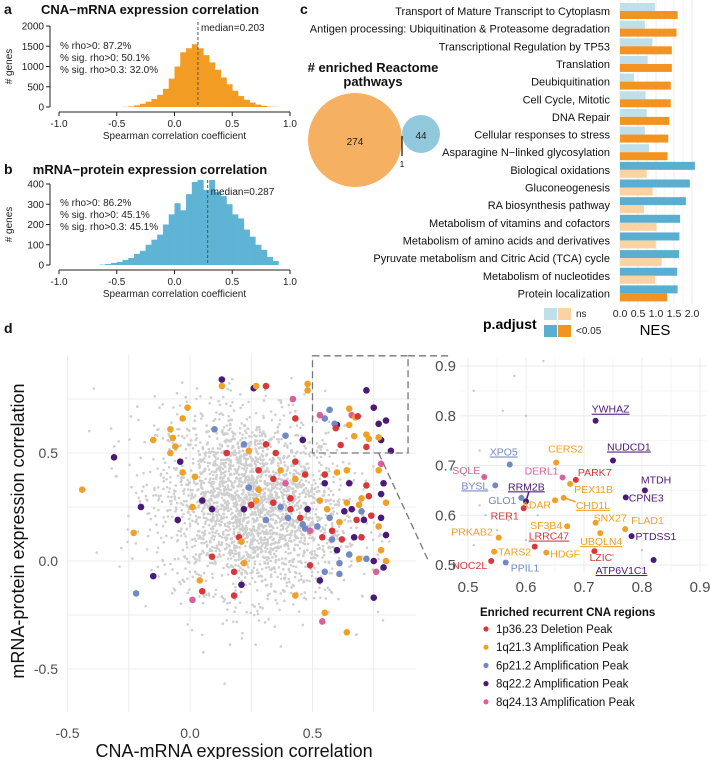 Image resolution: width=710 pixels, height=764 pixels. What do you see at coordinates (692, 314) in the screenshot?
I see `x-tick-label: 2.0` at bounding box center [692, 314].